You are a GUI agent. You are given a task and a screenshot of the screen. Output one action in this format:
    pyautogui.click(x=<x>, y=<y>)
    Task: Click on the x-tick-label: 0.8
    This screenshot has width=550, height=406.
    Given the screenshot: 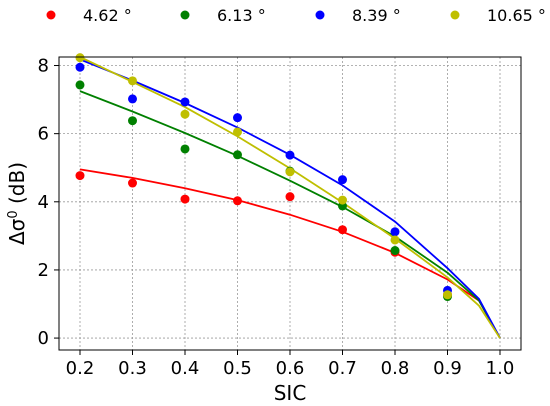 What is the action you would take?
    pyautogui.click(x=395, y=368)
    